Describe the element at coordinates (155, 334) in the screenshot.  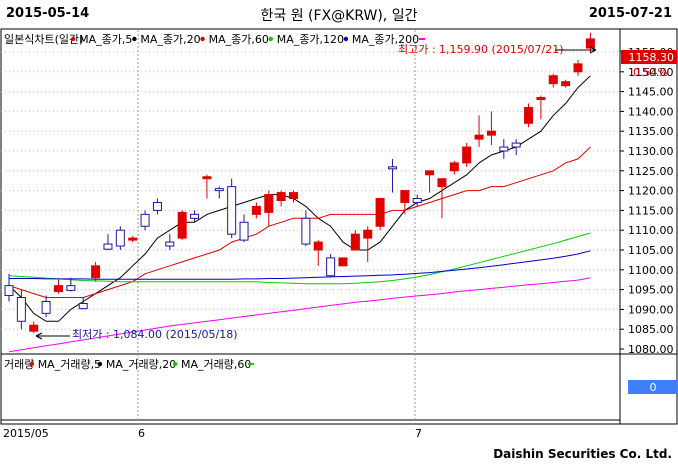
I see `low-annotation: 최저가 : 1,084.00 (2015/05/18)` at that location.